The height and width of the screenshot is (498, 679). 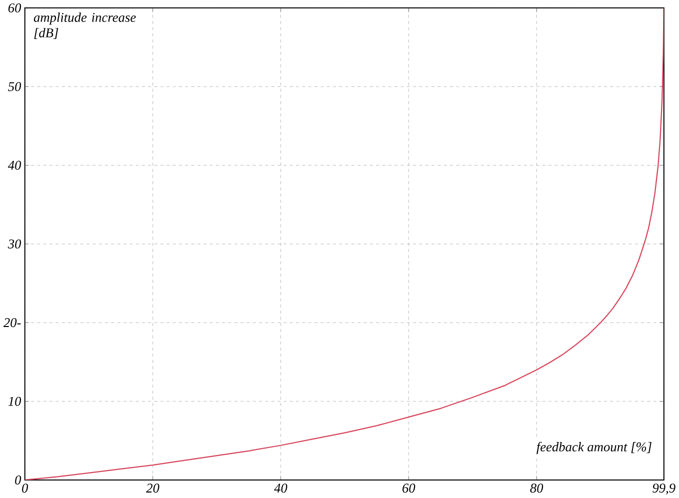 What do you see at coordinates (594, 448) in the screenshot?
I see `x-axis-title: feedback amount [%]` at bounding box center [594, 448].